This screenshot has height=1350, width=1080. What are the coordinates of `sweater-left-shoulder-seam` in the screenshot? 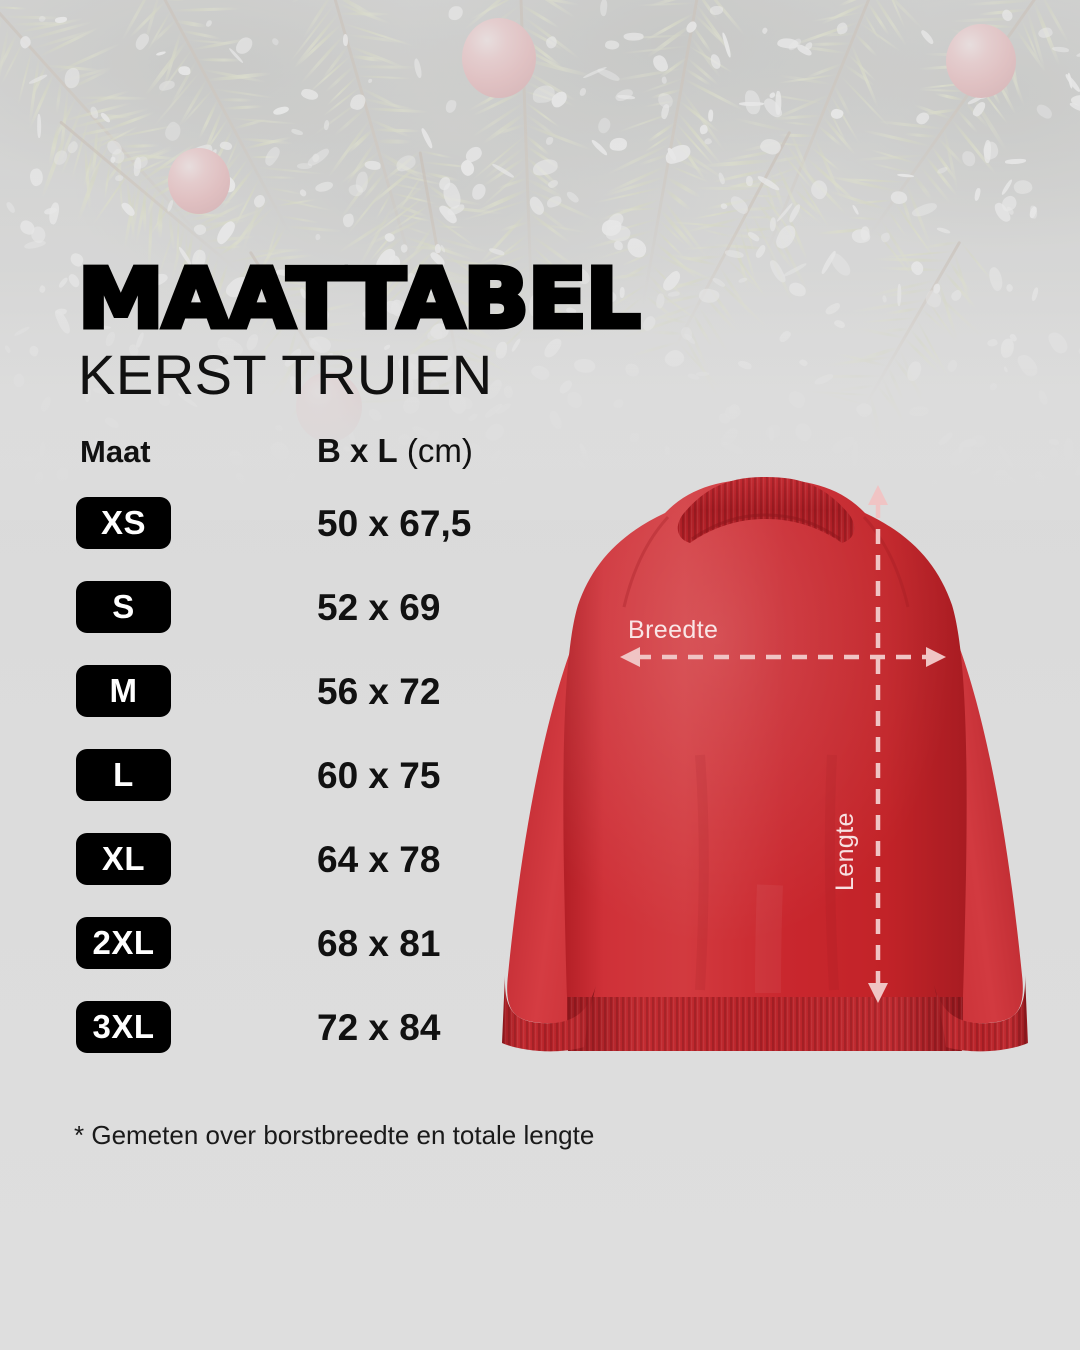 It's located at (646, 561).